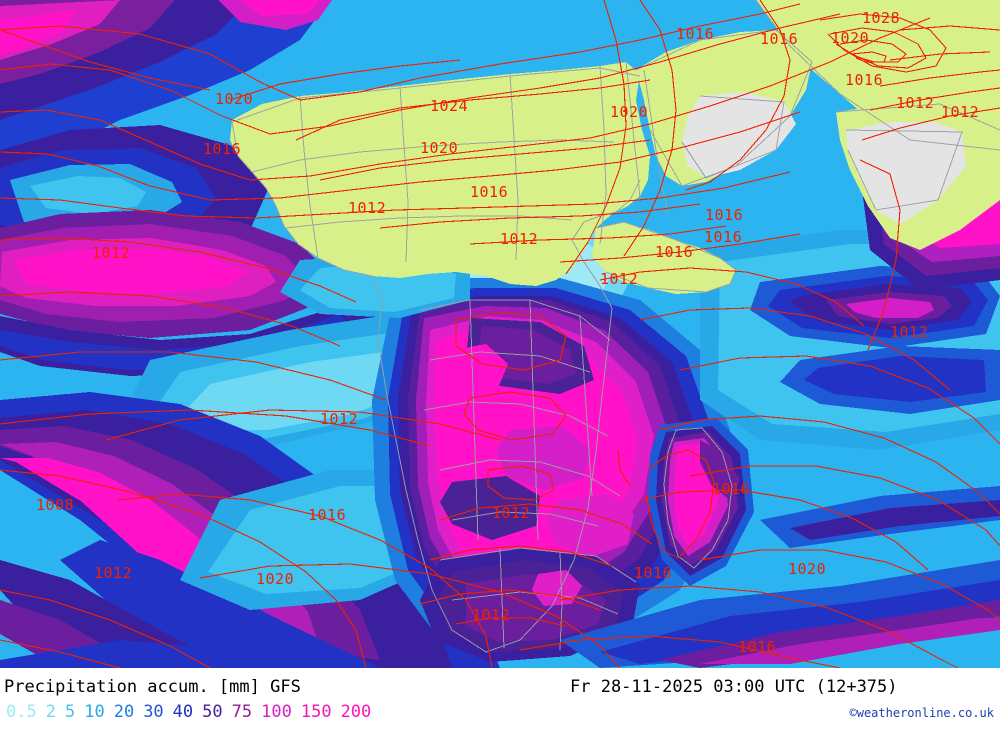 Image resolution: width=1000 pixels, height=733 pixels. What do you see at coordinates (276, 712) in the screenshot?
I see `scale-step: 100` at bounding box center [276, 712].